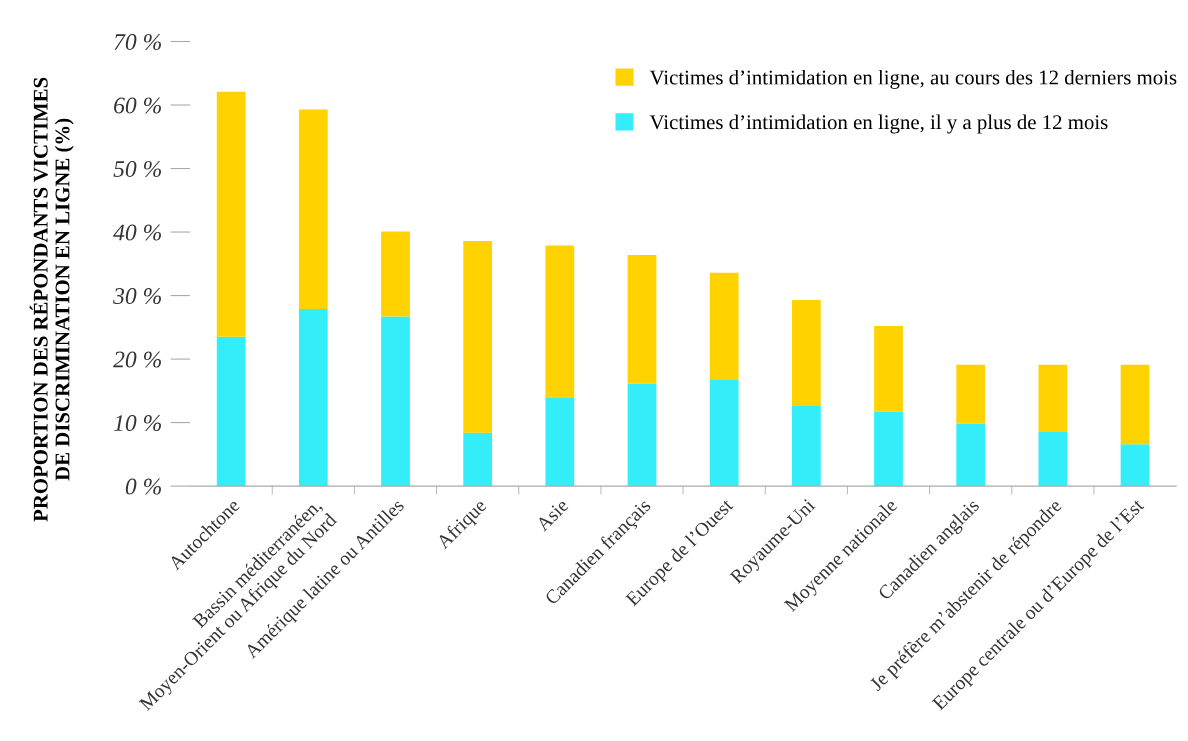 This screenshot has height=741, width=1188. Describe the element at coordinates (552, 515) in the screenshot. I see `x-tick-label: Asie` at that location.